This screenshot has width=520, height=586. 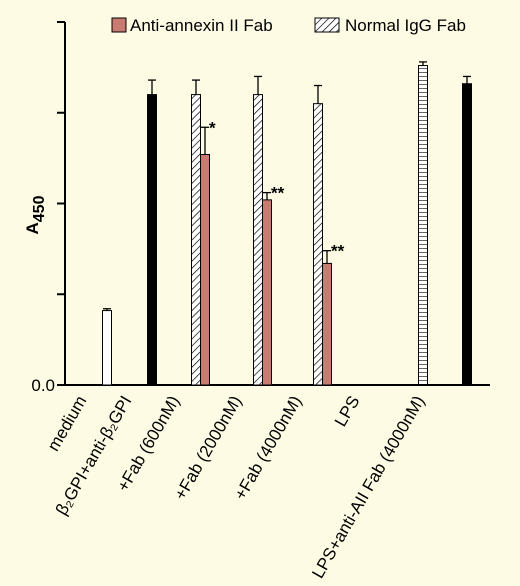 What do you see at coordinates (201, 25) in the screenshot?
I see `legend-label: Anti-annexin II Fab` at bounding box center [201, 25].